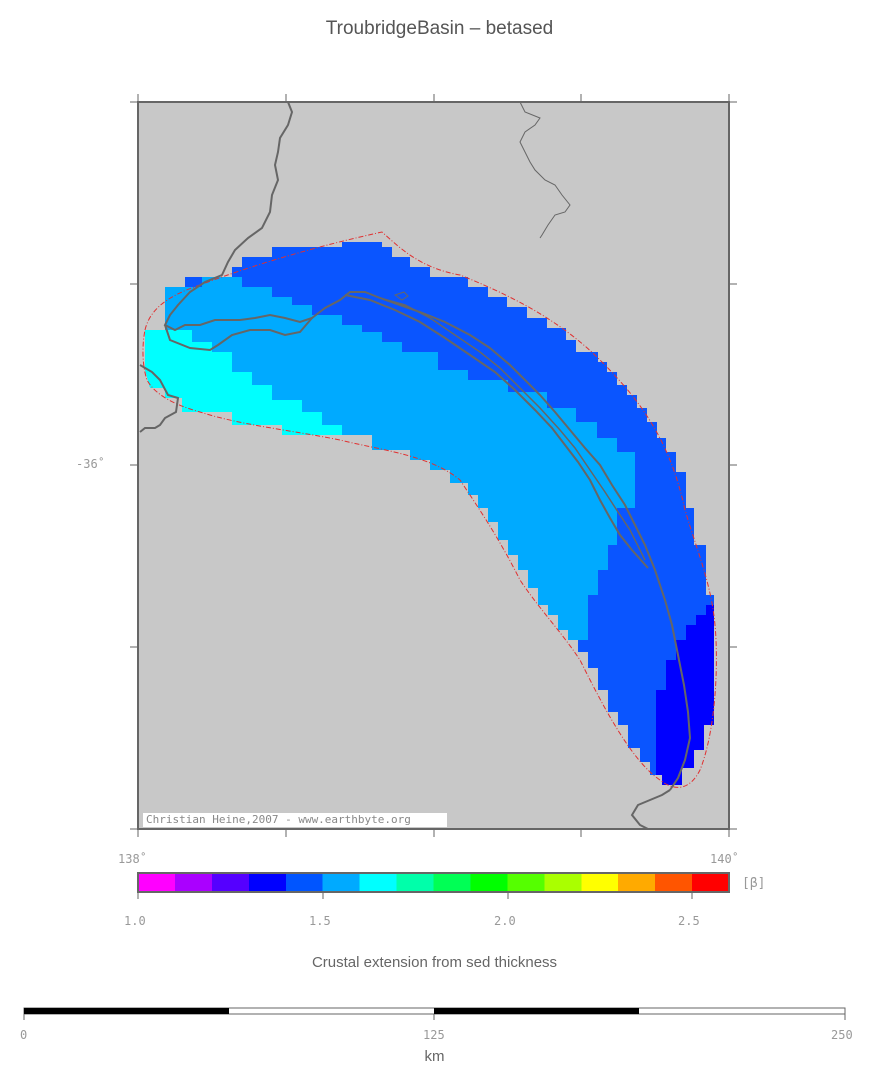 Image resolution: width=879 pixels, height=1084 pixels. What do you see at coordinates (401, 296) in the screenshot?
I see `coast-islet` at bounding box center [401, 296].